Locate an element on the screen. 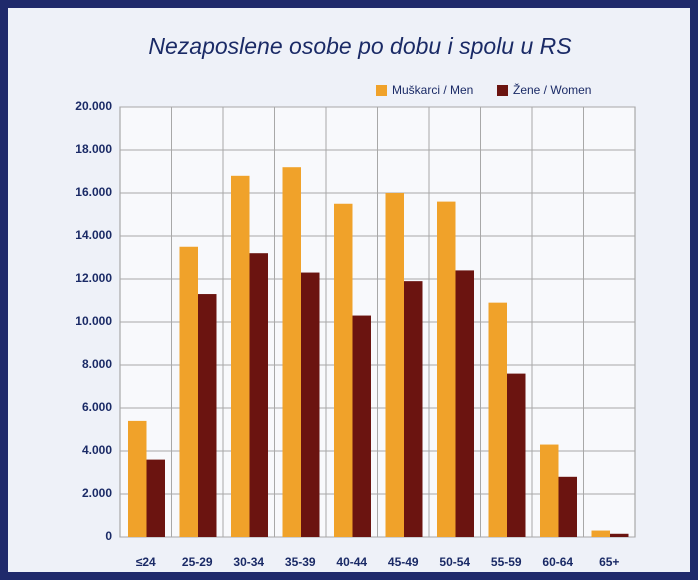 This screenshot has height=580, width=698. legend-label: Žene / Women is located at coordinates (552, 89).